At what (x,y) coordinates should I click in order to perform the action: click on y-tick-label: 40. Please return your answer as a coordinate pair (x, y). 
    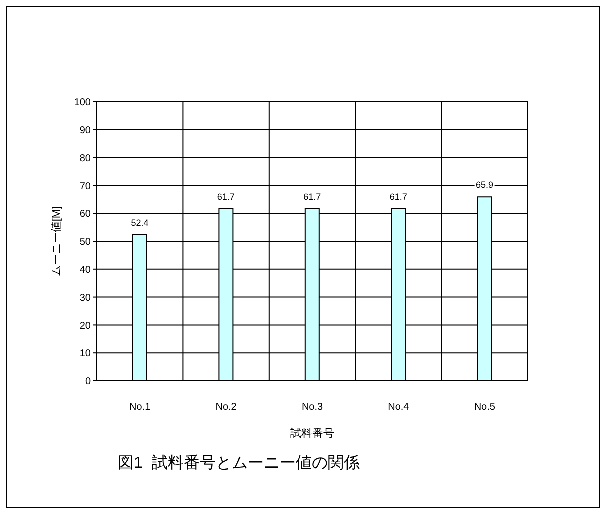
    Looking at the image, I should click on (86, 270).